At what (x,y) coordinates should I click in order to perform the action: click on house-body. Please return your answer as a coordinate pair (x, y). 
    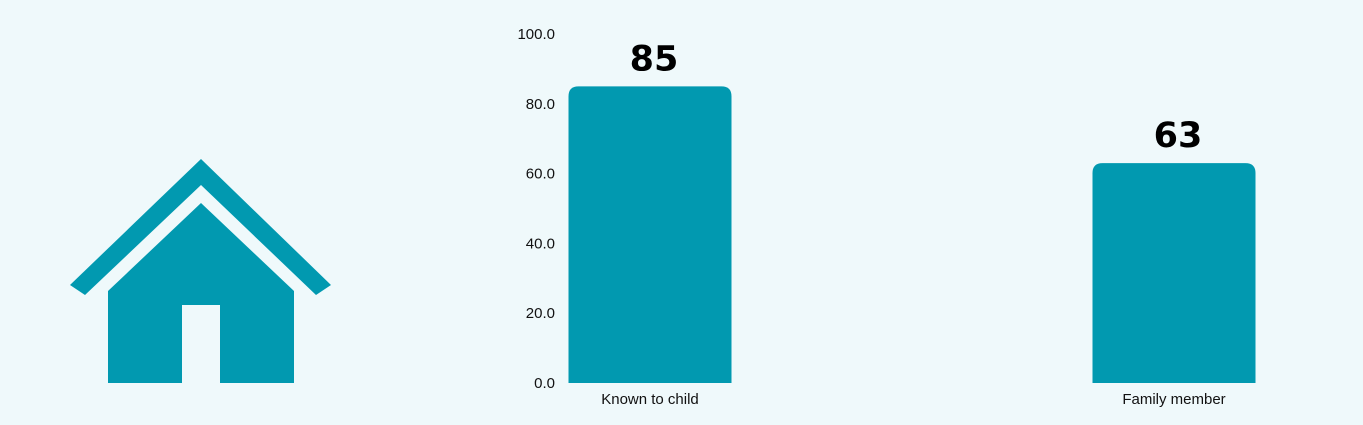
    Looking at the image, I should click on (201, 293).